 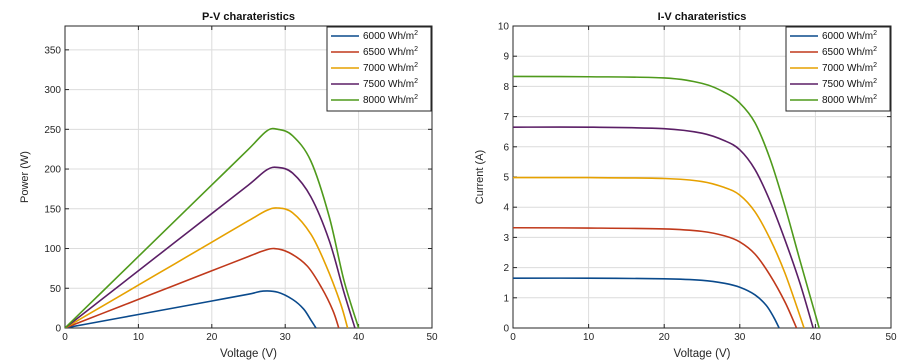 What do you see at coordinates (702, 17) in the screenshot?
I see `chart-title: I-V charateristics` at bounding box center [702, 17].